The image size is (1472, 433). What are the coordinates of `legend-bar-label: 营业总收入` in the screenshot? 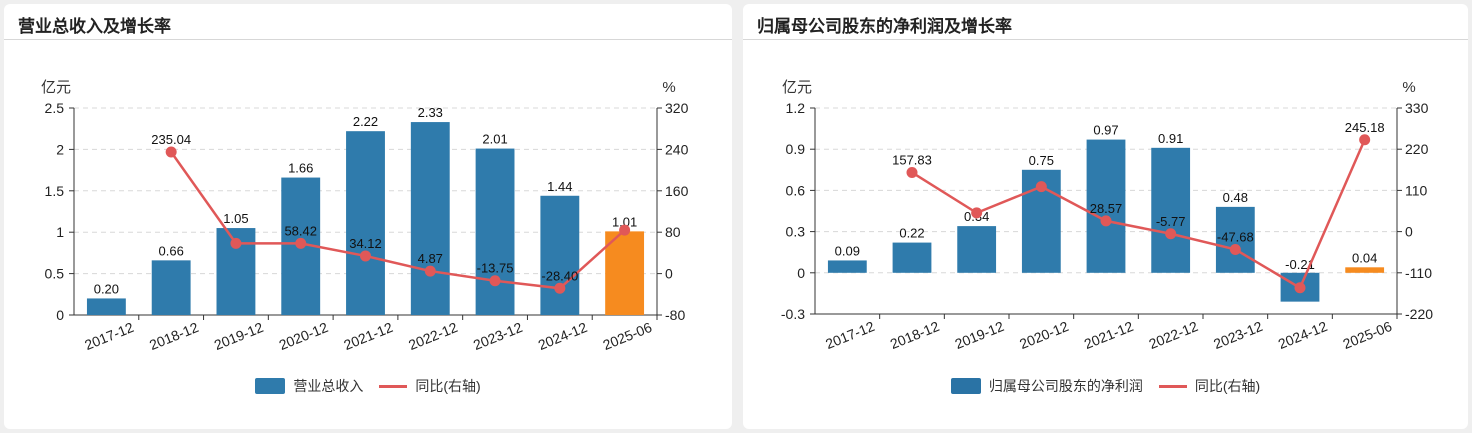 It's located at (328, 386).